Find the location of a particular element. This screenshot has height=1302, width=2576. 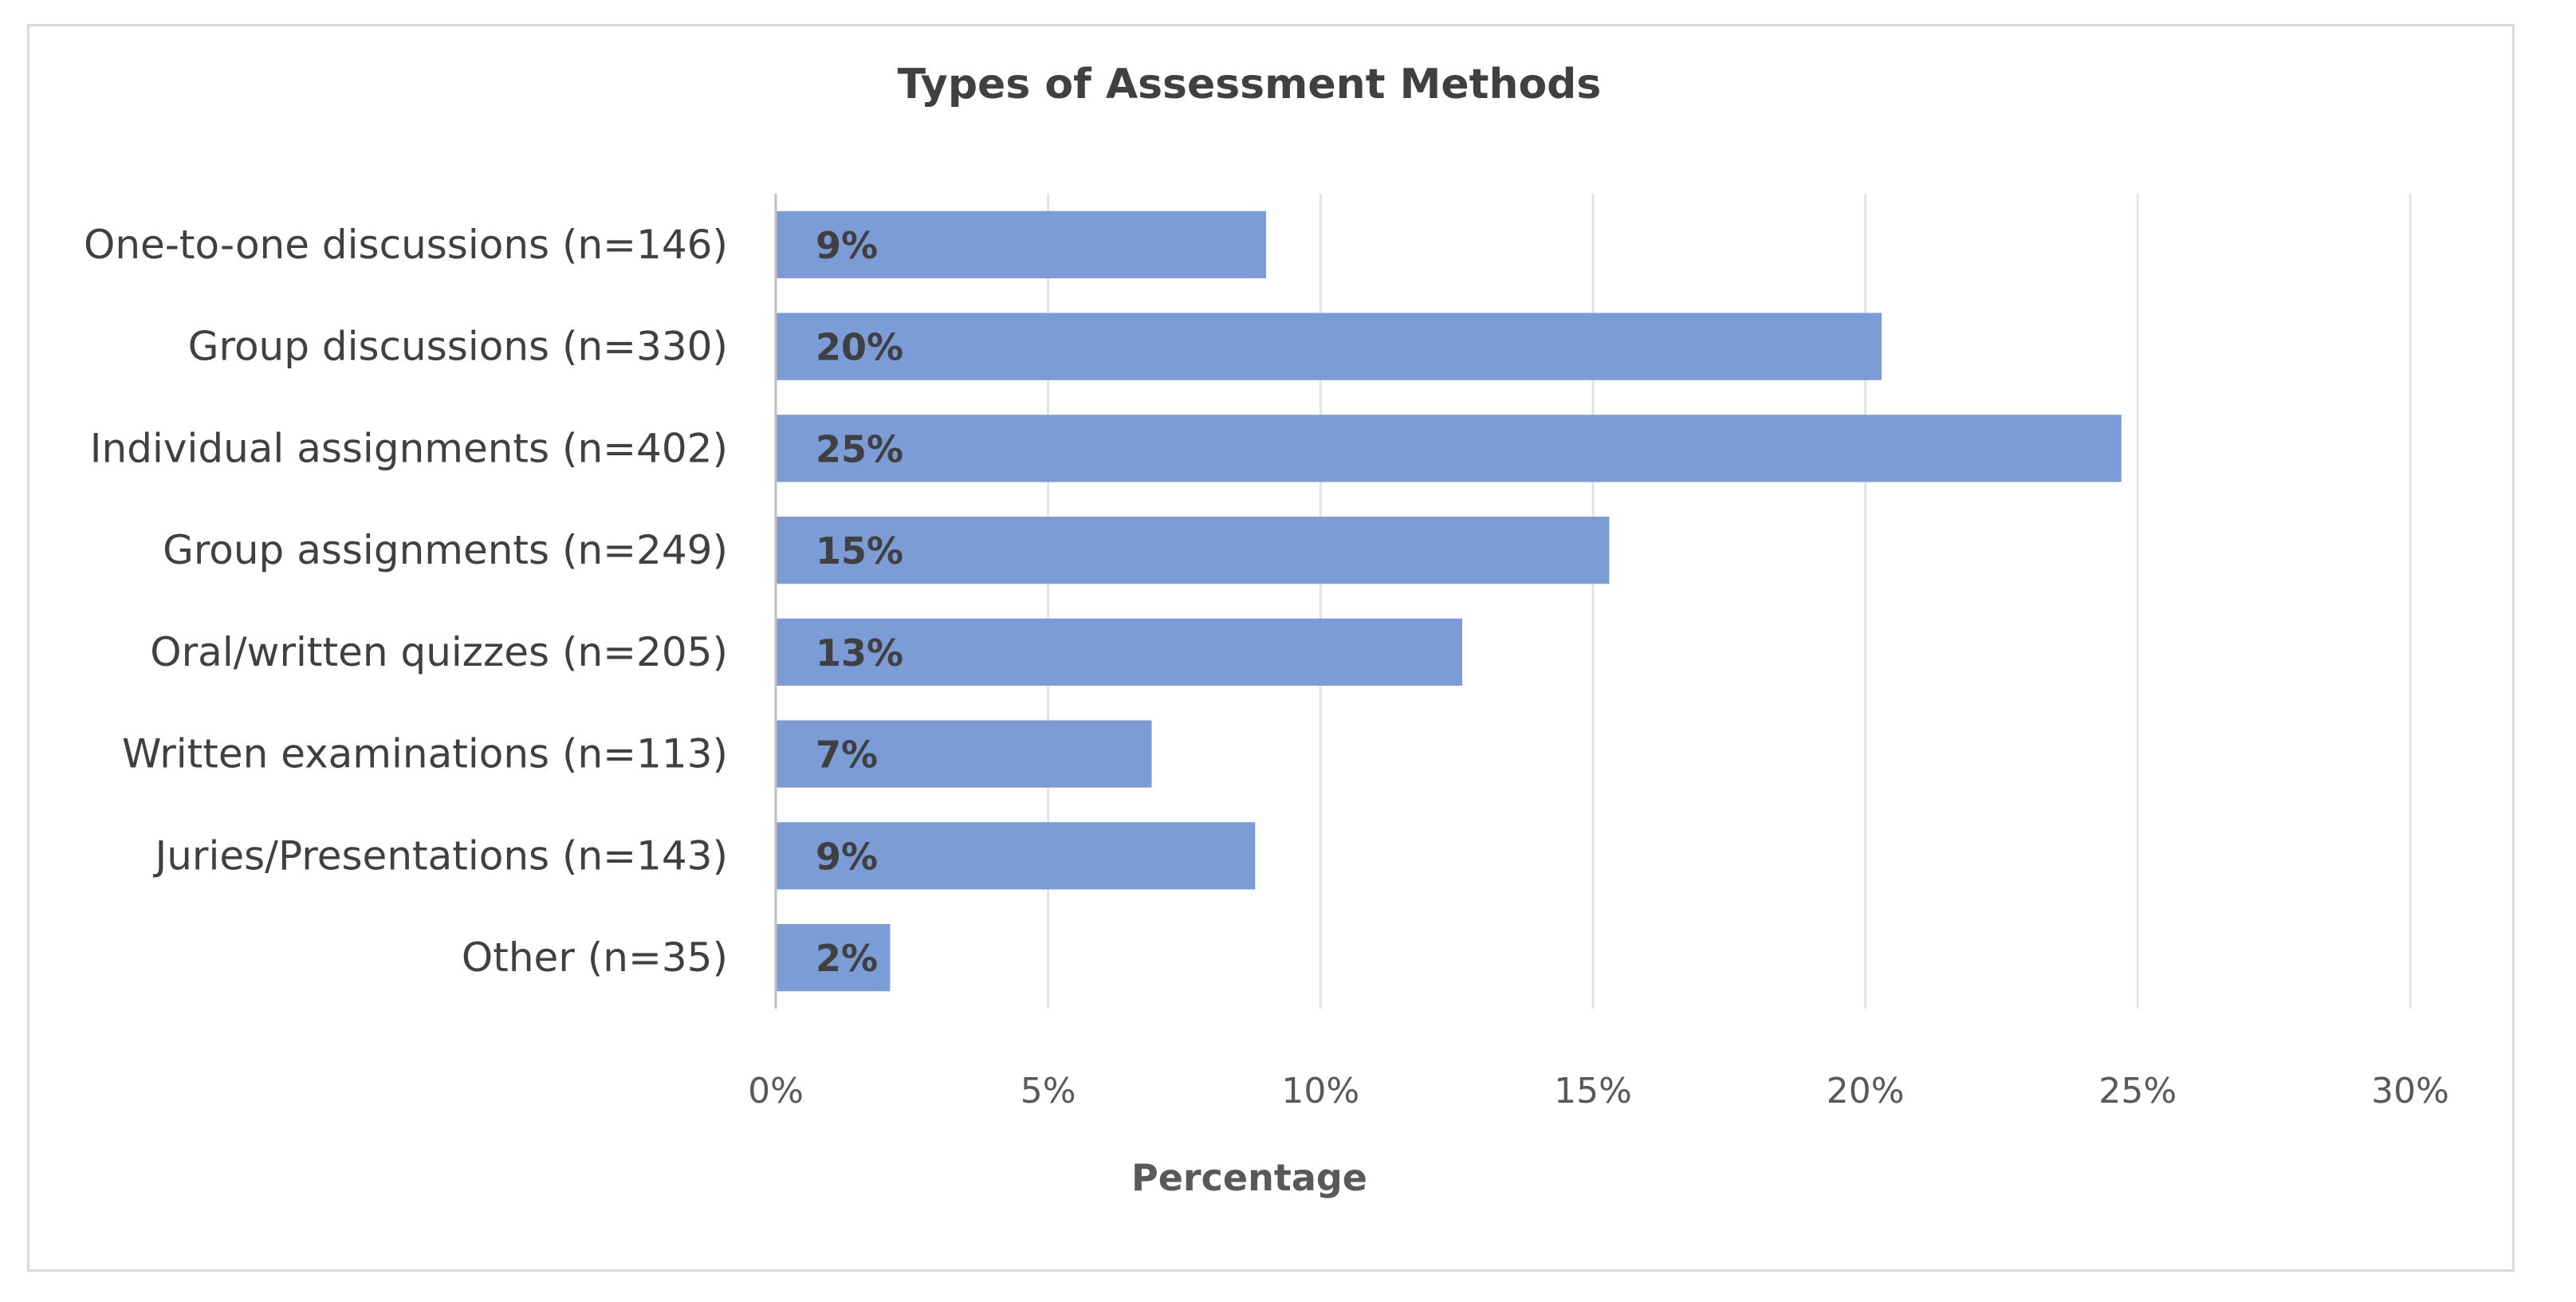

data-label: 13% is located at coordinates (859, 653).